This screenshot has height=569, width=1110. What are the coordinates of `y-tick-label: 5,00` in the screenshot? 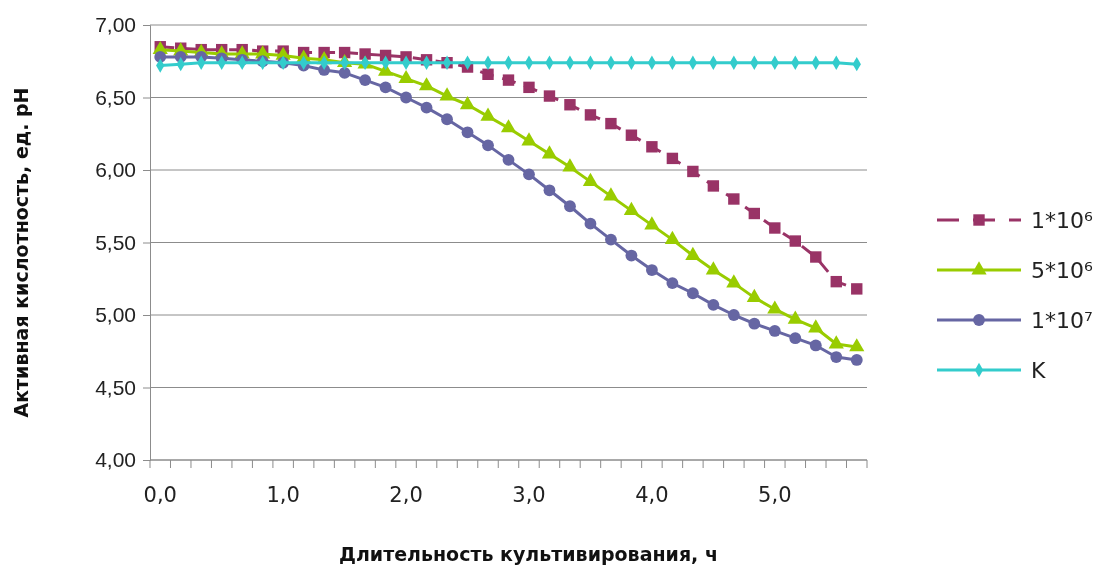 It's located at (115, 315).